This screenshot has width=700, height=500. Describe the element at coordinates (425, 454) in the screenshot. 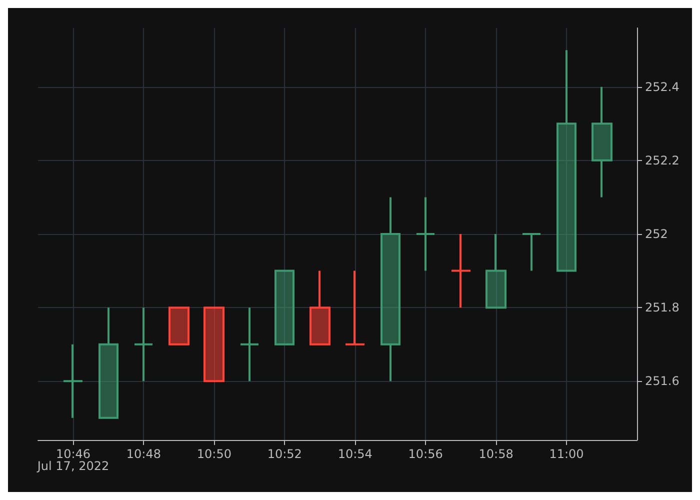

I see `x-tick-label: 10:56` at that location.